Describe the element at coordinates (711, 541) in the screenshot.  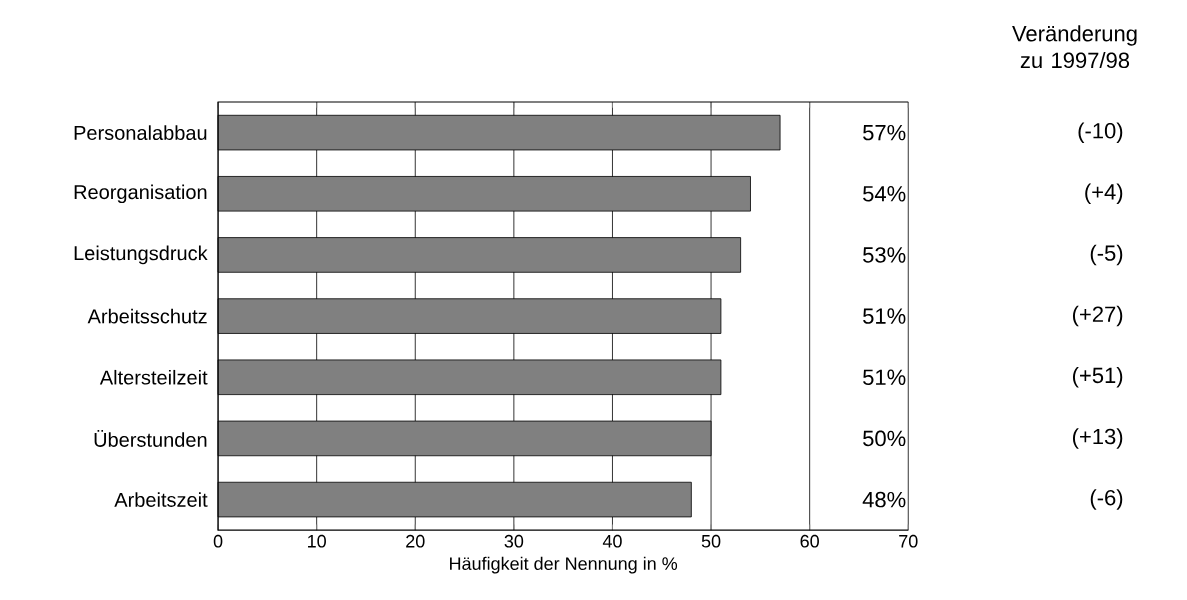
I see `x-tick-label: 50` at that location.